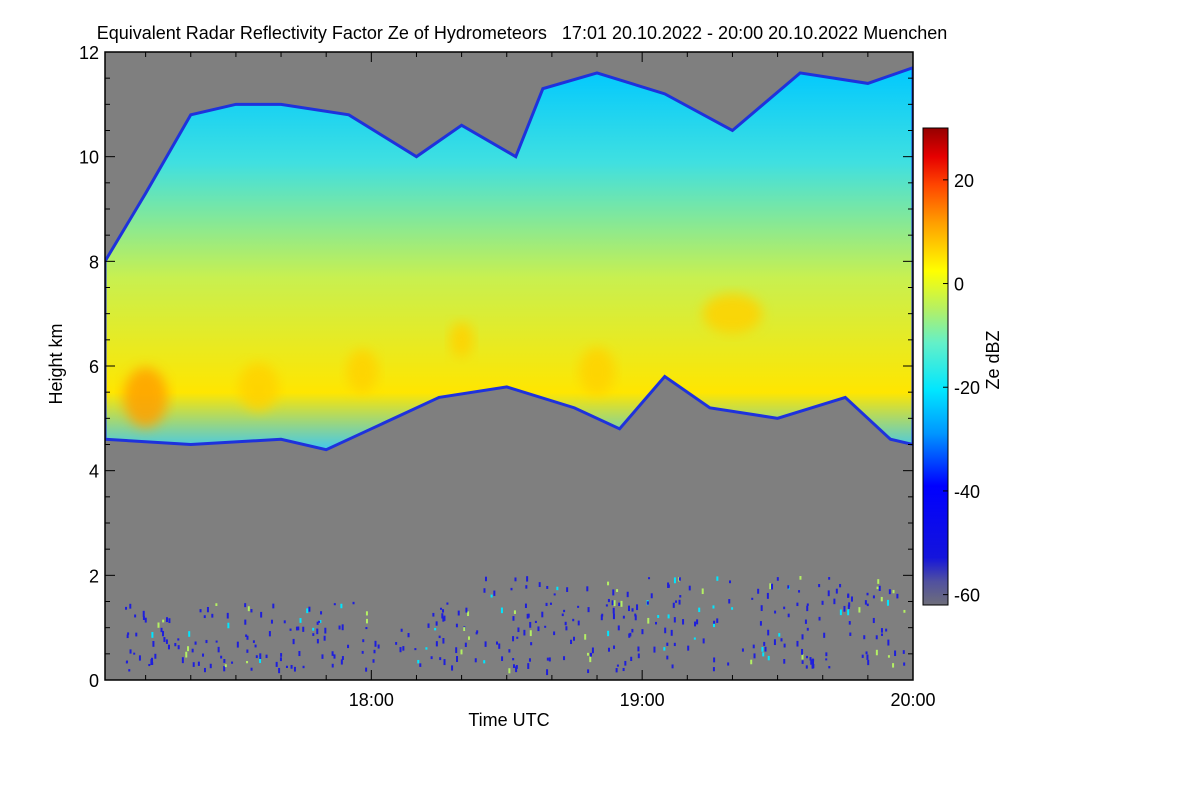 This screenshot has width=1200, height=800. What do you see at coordinates (642, 700) in the screenshot?
I see `x-tick-label: 19:00` at bounding box center [642, 700].